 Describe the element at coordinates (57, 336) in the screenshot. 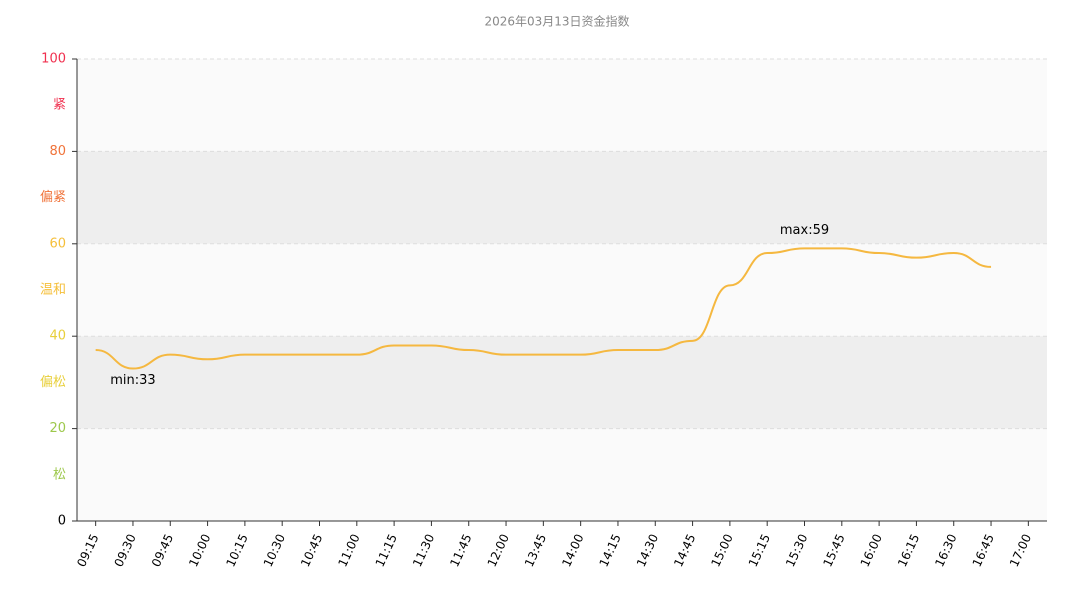

I see `y-tick-label: 40` at that location.